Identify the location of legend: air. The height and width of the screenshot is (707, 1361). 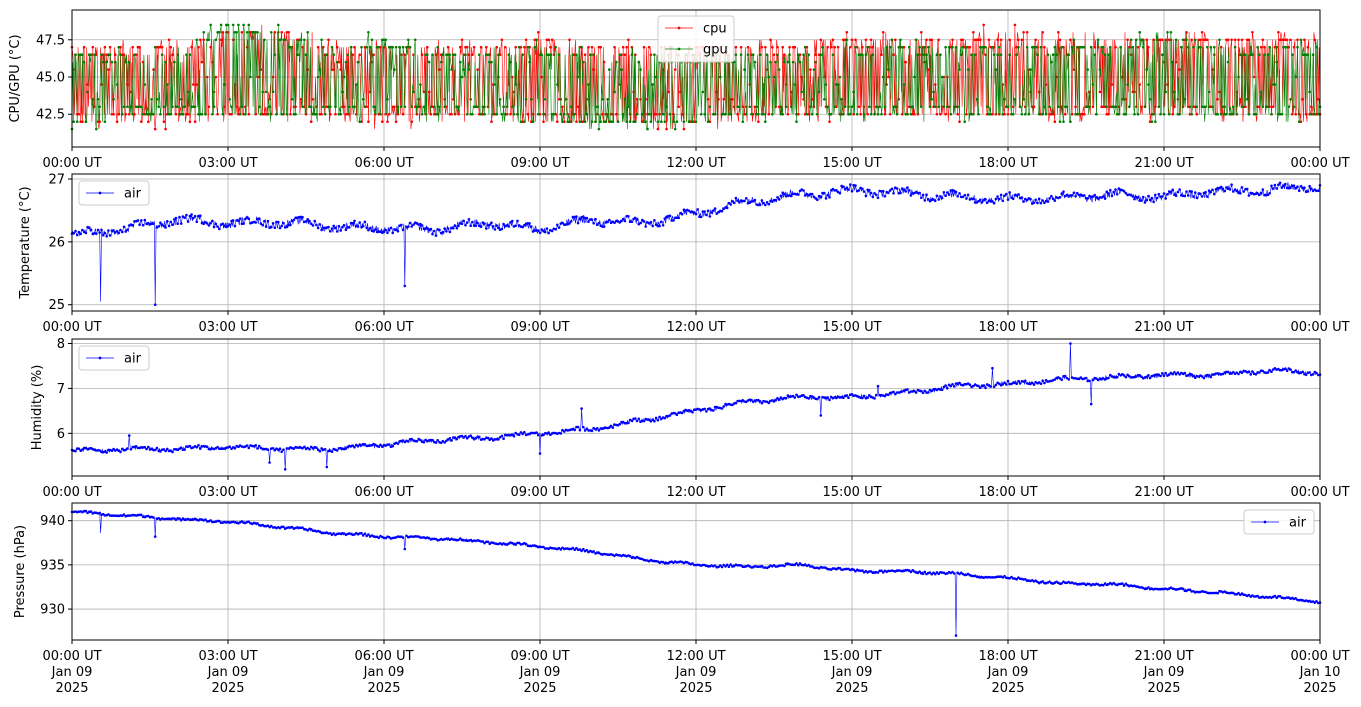
(114, 358).